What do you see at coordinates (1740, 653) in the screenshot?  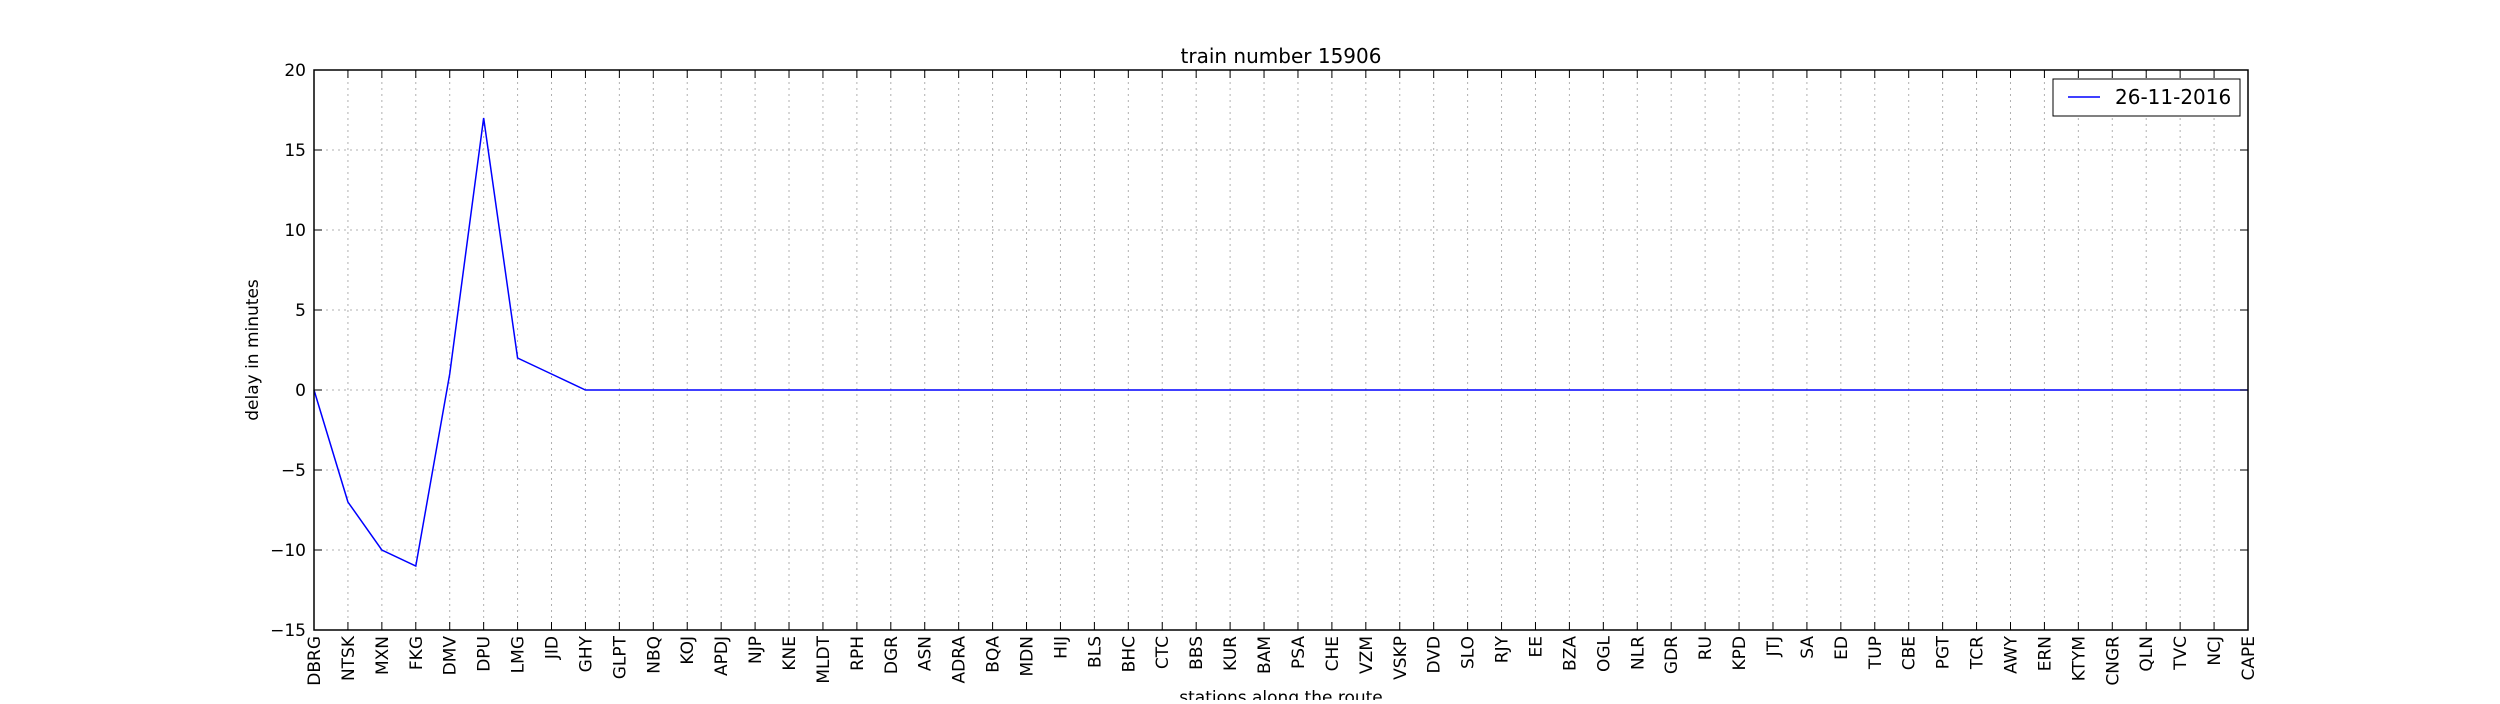 I see `x-tick-label: KPD` at bounding box center [1740, 653].